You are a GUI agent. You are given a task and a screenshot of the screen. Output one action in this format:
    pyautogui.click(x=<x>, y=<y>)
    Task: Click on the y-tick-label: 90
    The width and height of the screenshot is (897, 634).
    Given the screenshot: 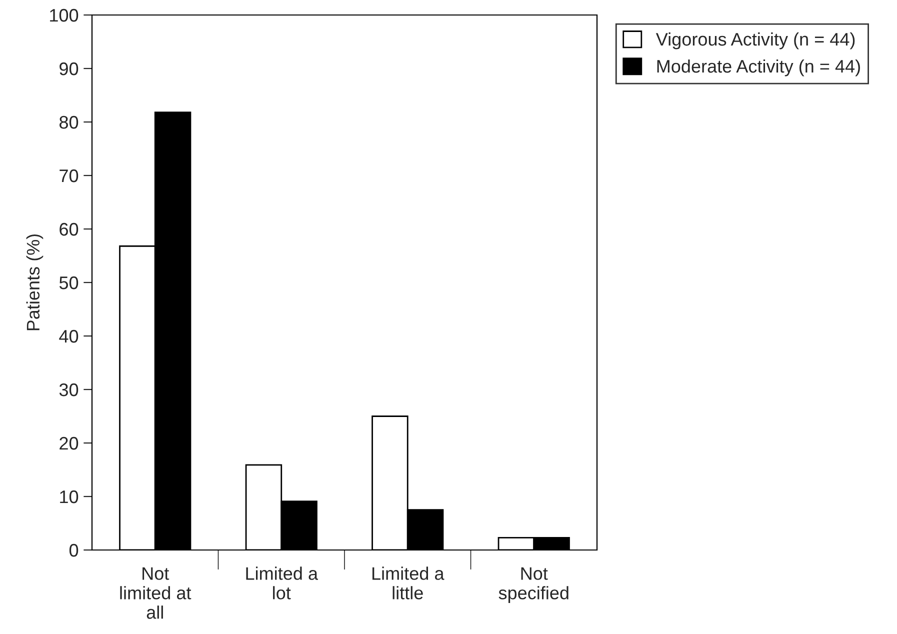 What is the action you would take?
    pyautogui.click(x=69, y=69)
    